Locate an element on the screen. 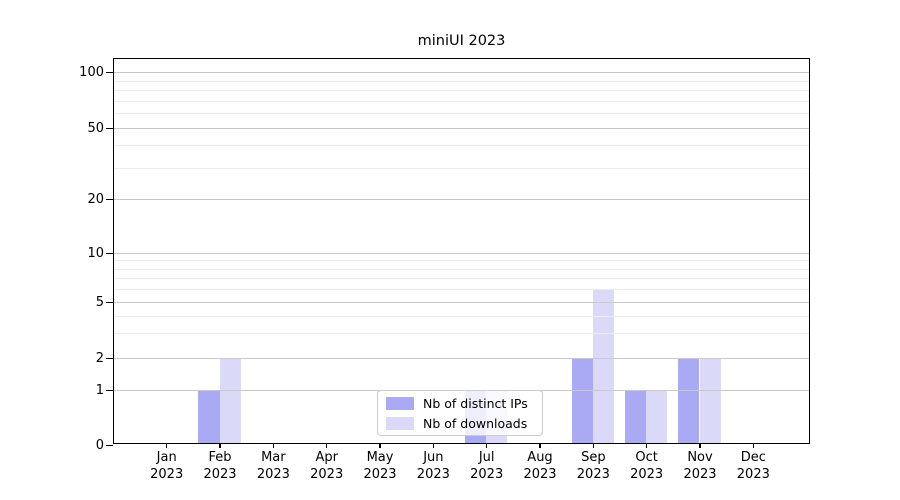  x-tick-label: Feb 2023 is located at coordinates (220, 466).